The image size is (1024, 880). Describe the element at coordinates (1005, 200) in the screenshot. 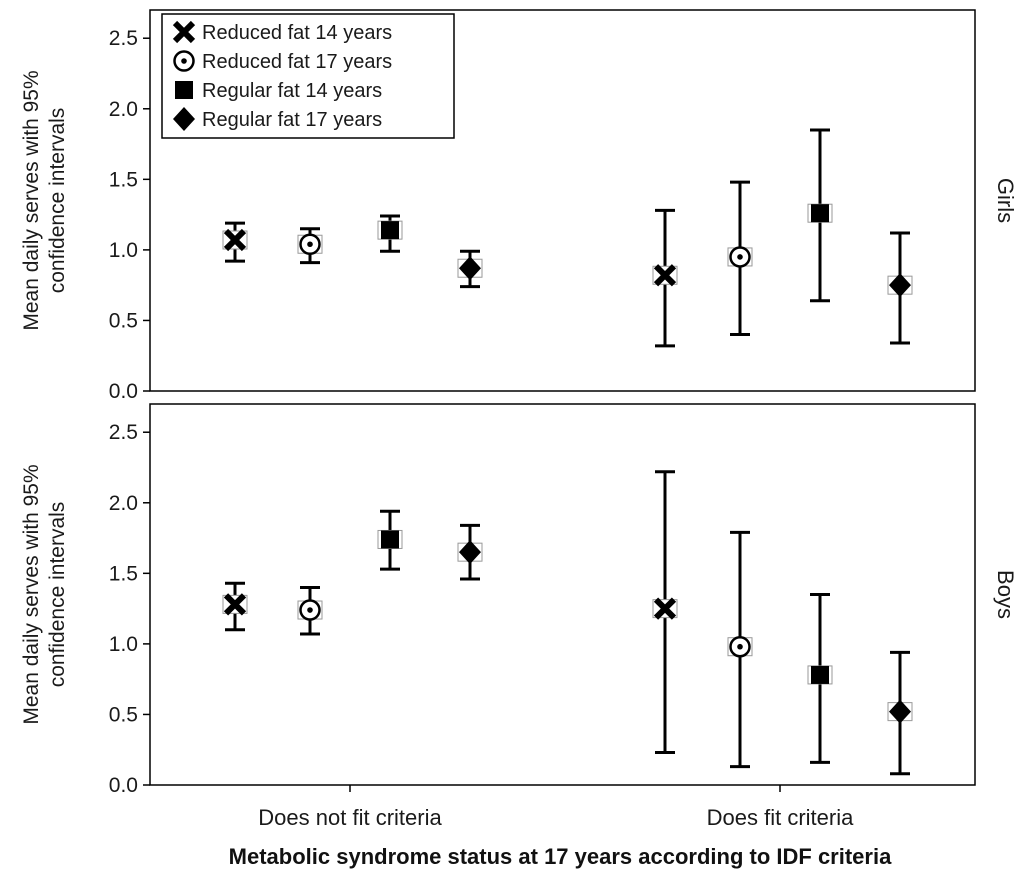

I see `panel-label: Girls` at that location.